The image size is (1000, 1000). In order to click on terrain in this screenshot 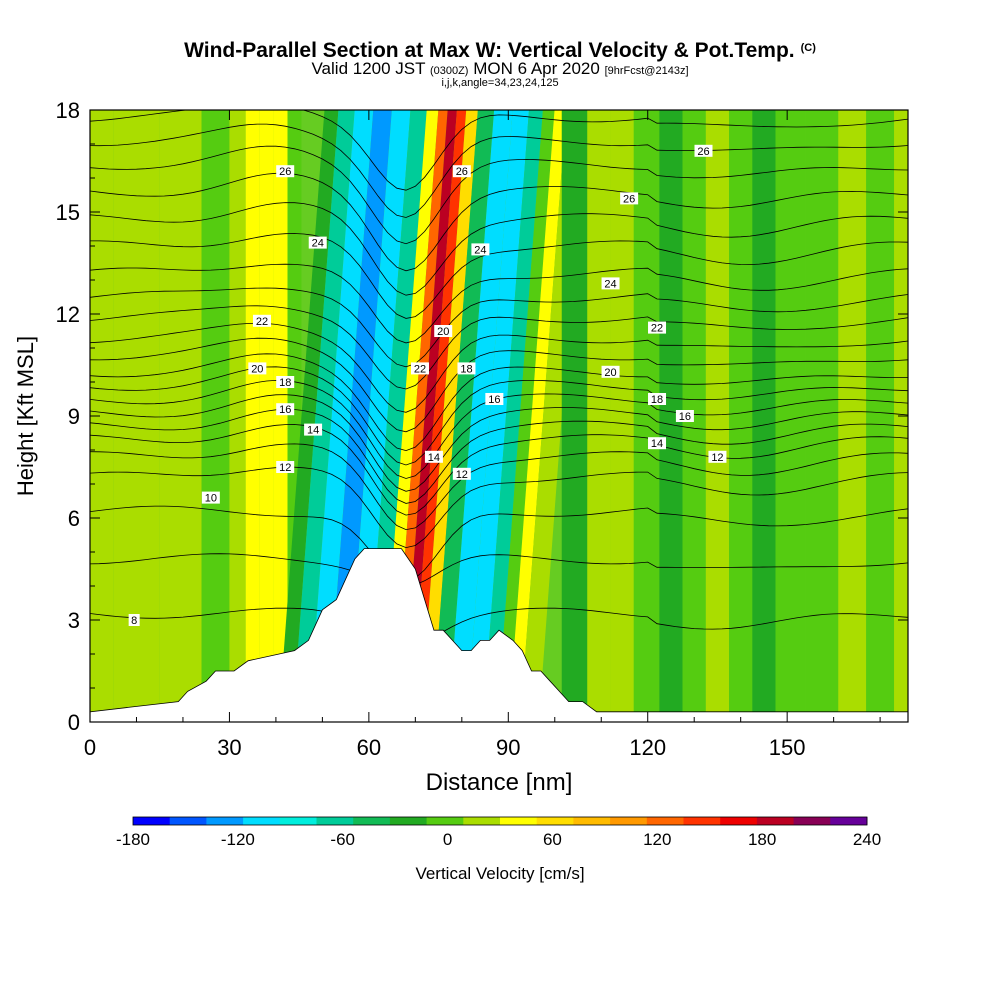, I will do `click(499, 635)`.